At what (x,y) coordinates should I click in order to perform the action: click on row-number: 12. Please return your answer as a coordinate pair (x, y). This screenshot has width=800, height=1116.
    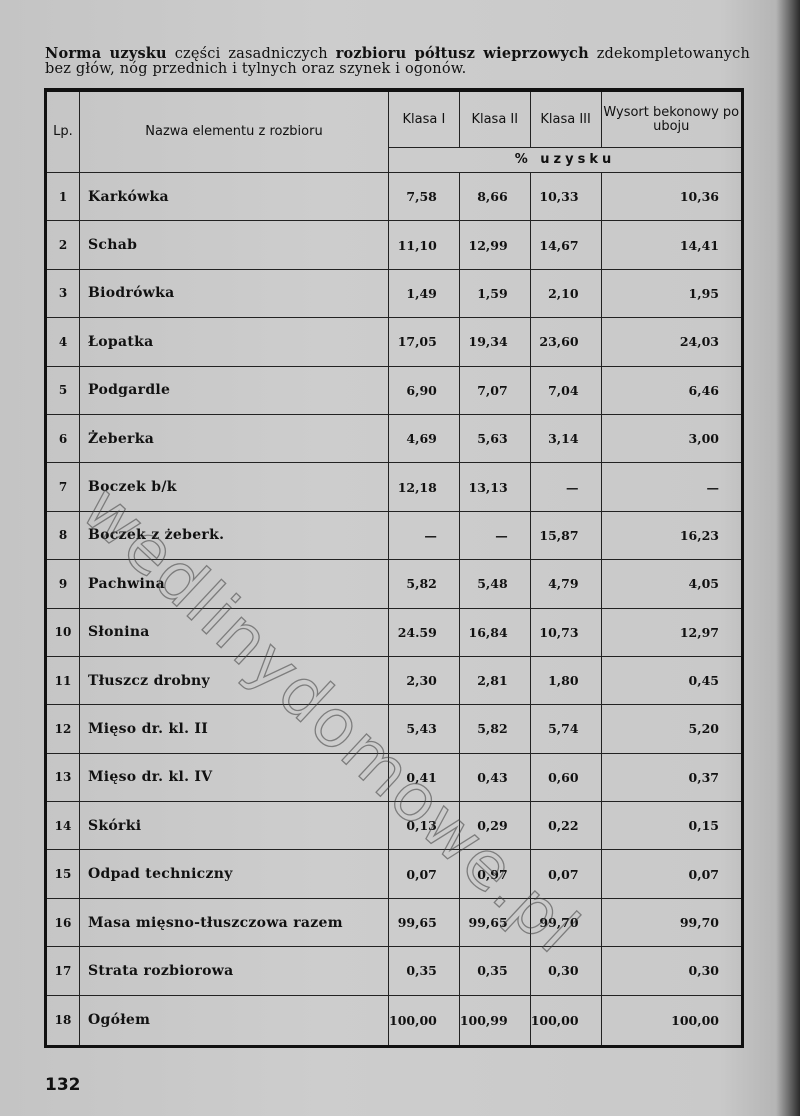
    Looking at the image, I should click on (62, 729).